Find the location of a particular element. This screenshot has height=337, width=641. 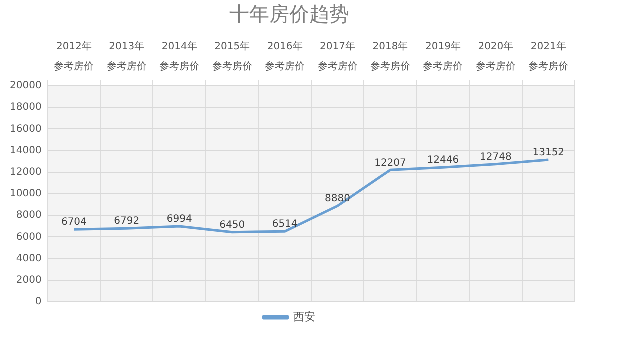

data-label: 6994 is located at coordinates (179, 220).